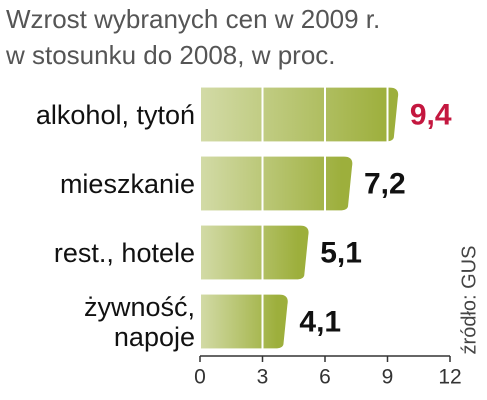 The image size is (487, 400). What do you see at coordinates (325, 377) in the screenshot?
I see `x-tick-label: 6` at bounding box center [325, 377].